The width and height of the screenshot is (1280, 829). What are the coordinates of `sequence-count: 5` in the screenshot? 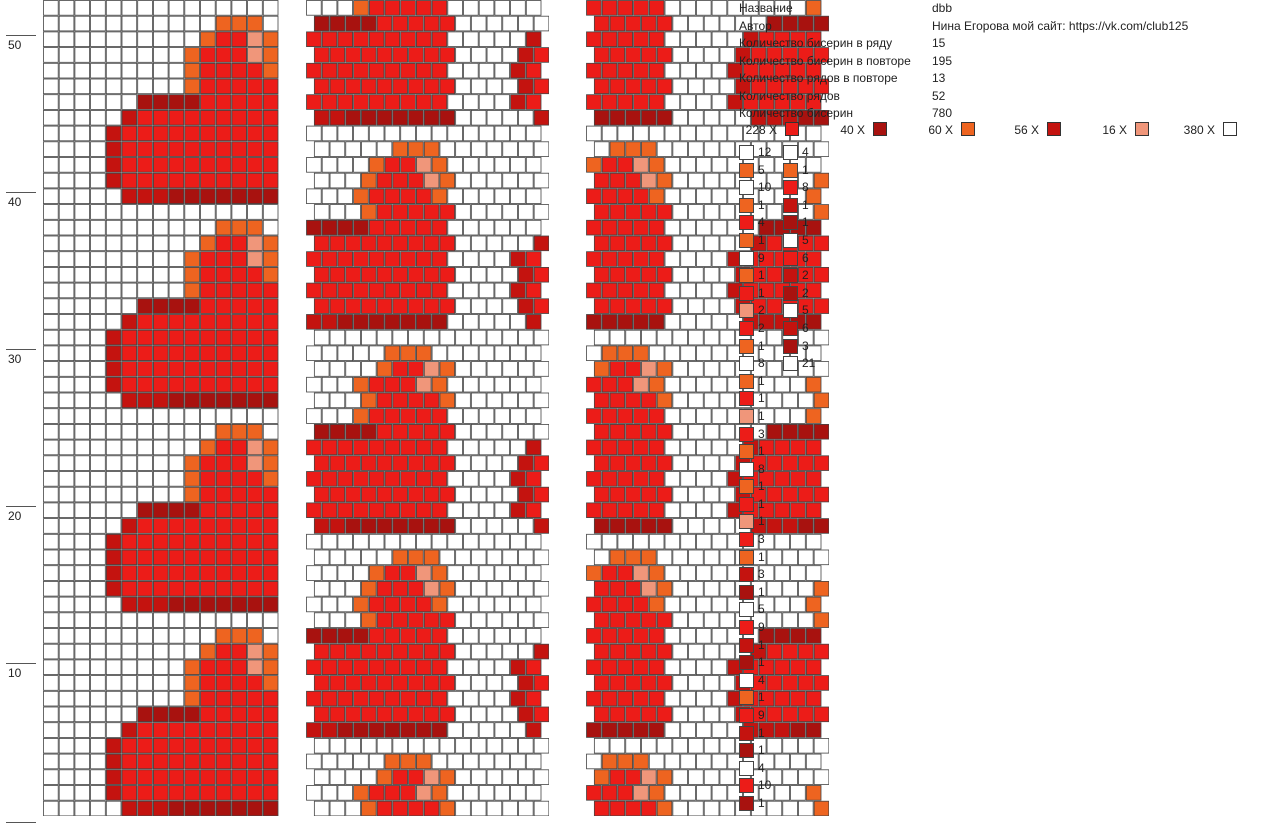 It's located at (805, 239).